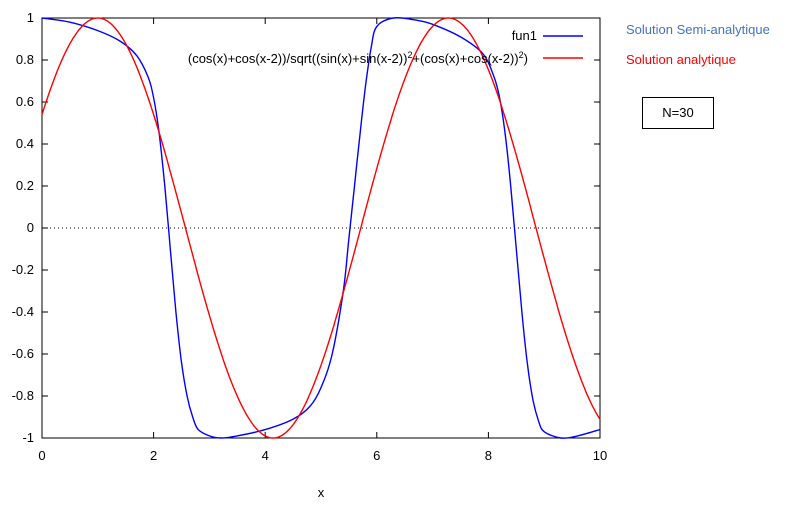 Image resolution: width=800 pixels, height=506 pixels. I want to click on y-tick-label: -0.6, so click(23, 353).